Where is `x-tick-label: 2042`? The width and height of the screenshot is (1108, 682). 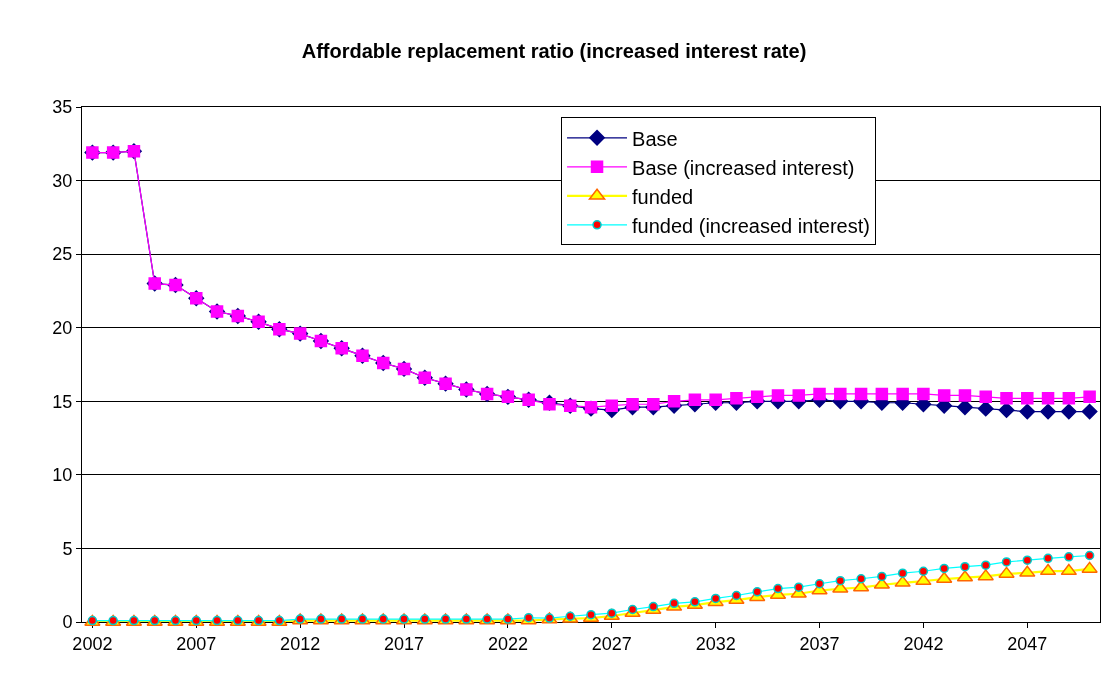 x-tick-label: 2042 is located at coordinates (923, 643).